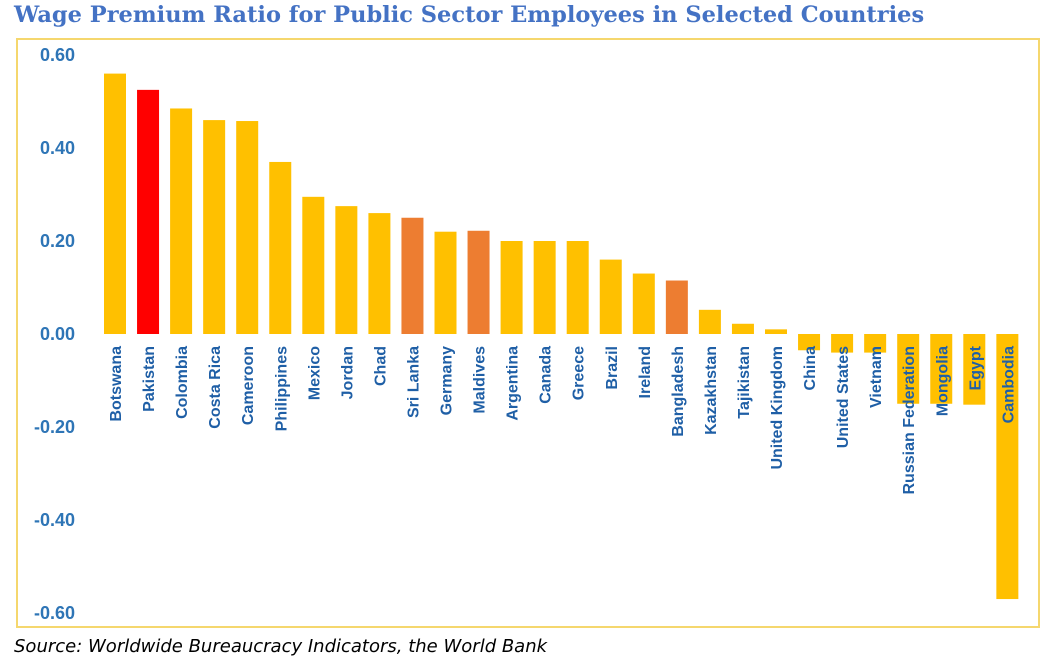  Describe the element at coordinates (480, 380) in the screenshot. I see `category-label: Maldives` at that location.